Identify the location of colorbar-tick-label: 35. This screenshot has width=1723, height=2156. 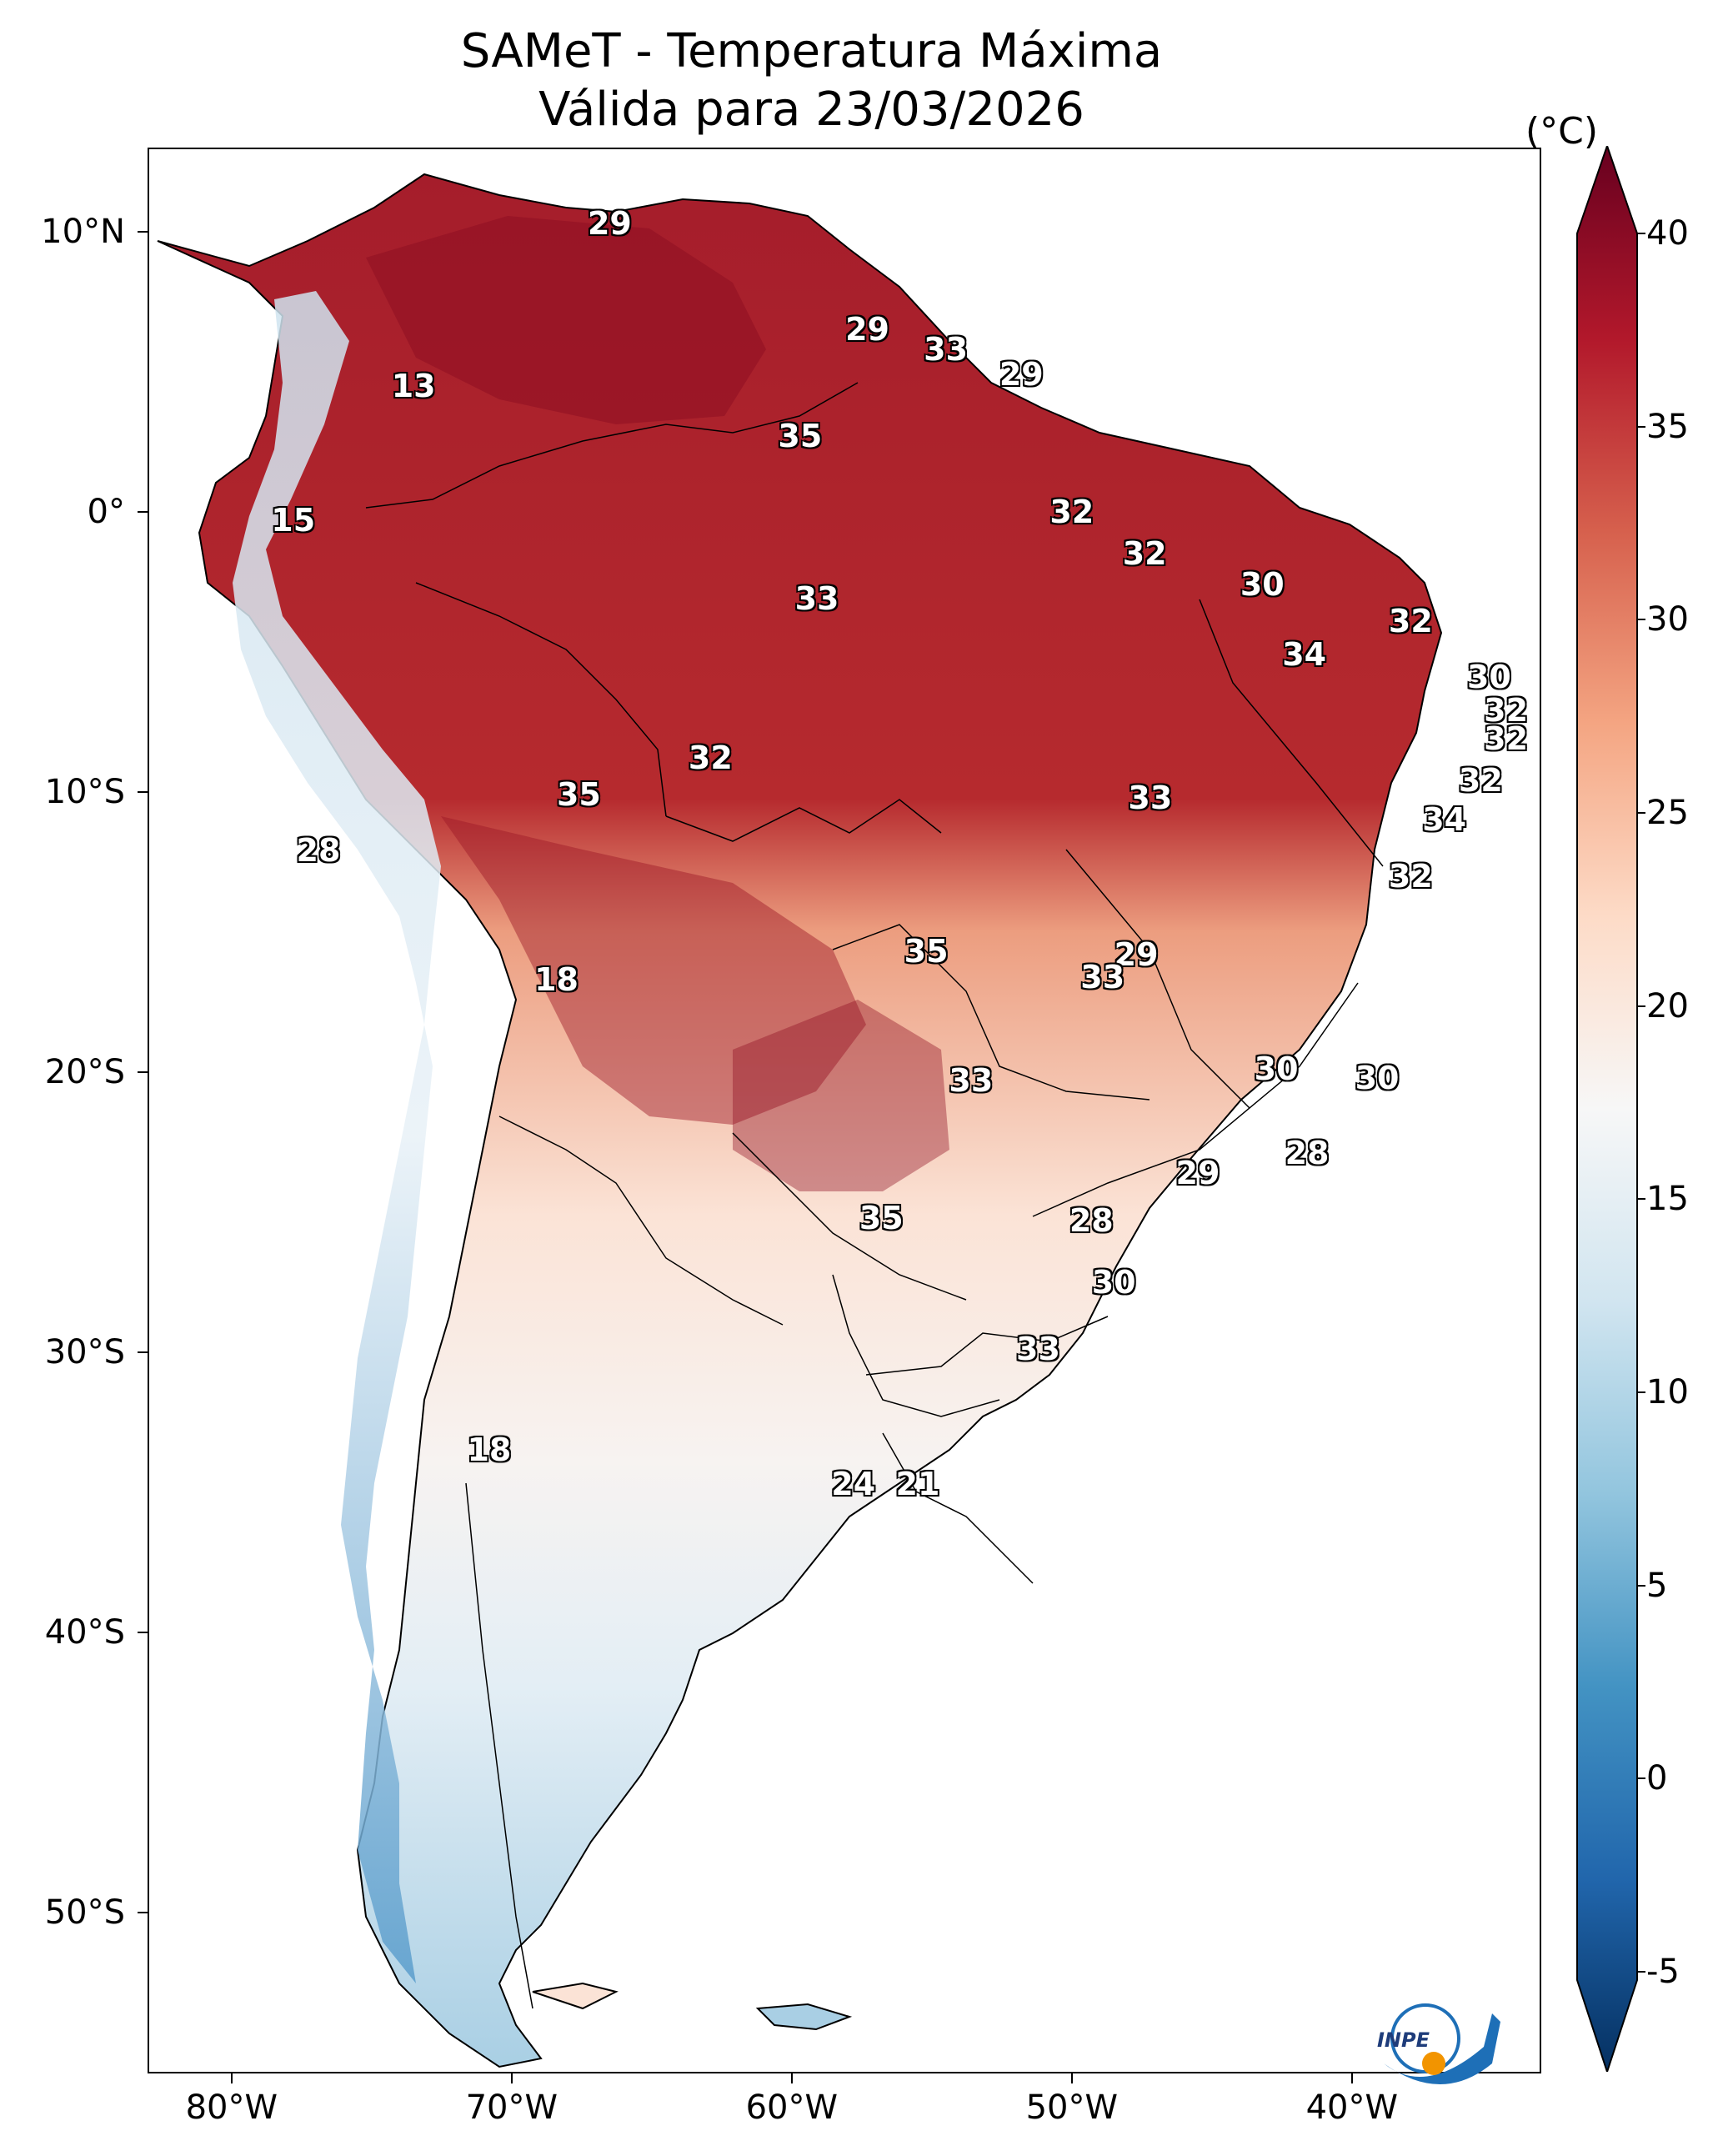
(1667, 426).